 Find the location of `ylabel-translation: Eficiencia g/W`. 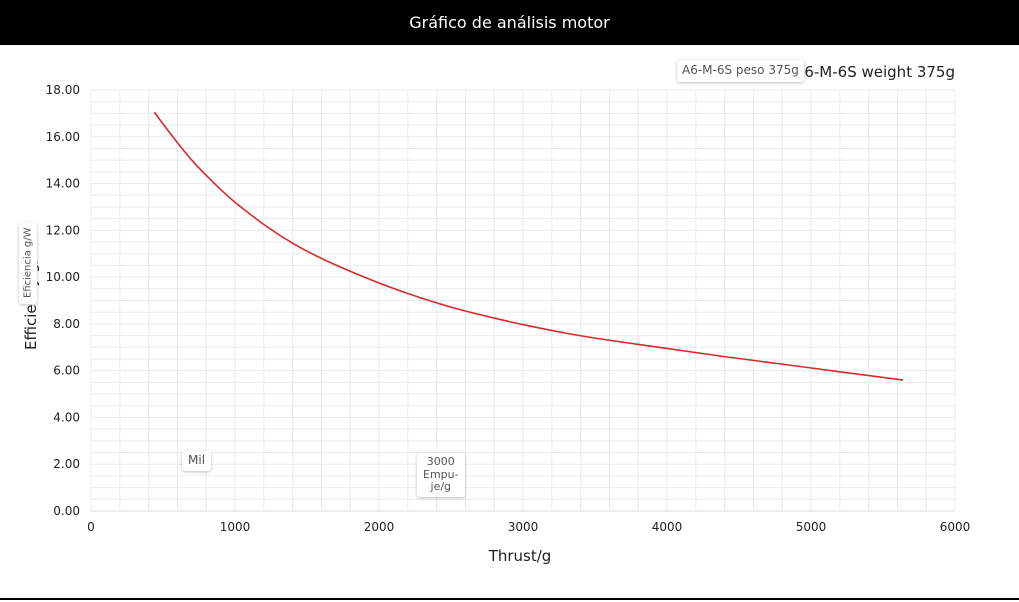

ylabel-translation: Eficiencia g/W is located at coordinates (28, 263).